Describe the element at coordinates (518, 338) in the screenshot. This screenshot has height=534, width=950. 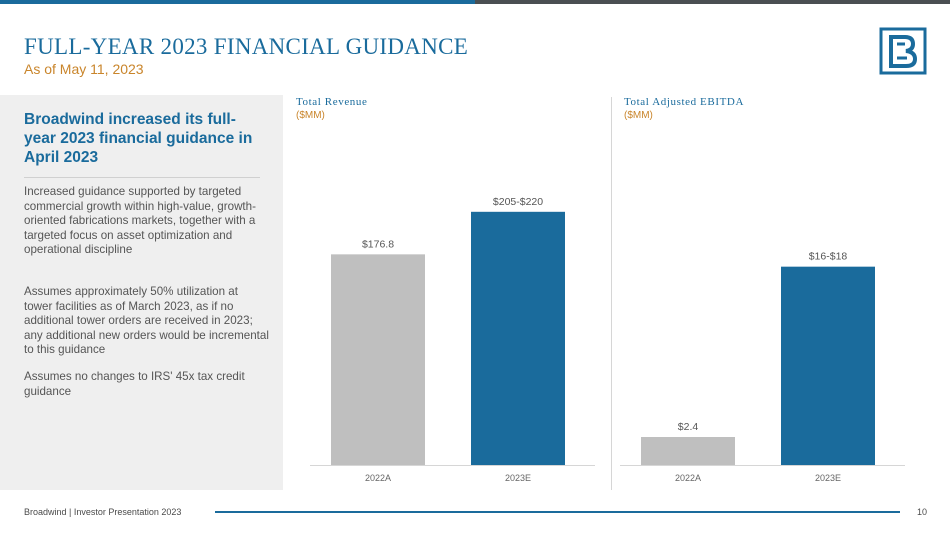
I see `revenue-bar-2023e` at that location.